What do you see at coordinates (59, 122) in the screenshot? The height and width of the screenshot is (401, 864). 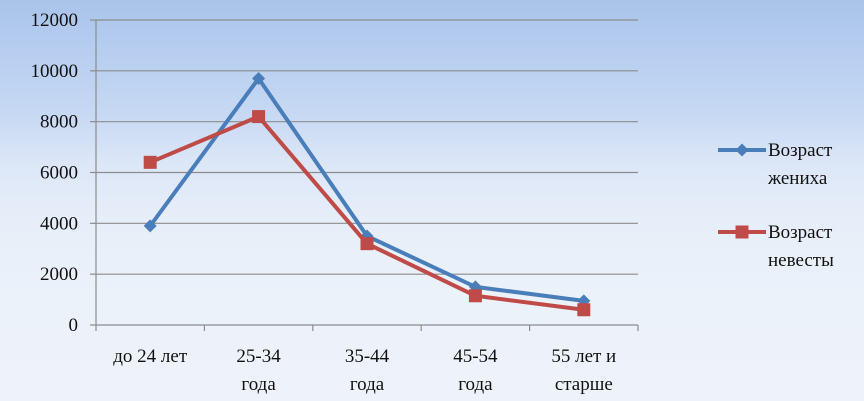 I see `y-tick-label: 8000` at bounding box center [59, 122].